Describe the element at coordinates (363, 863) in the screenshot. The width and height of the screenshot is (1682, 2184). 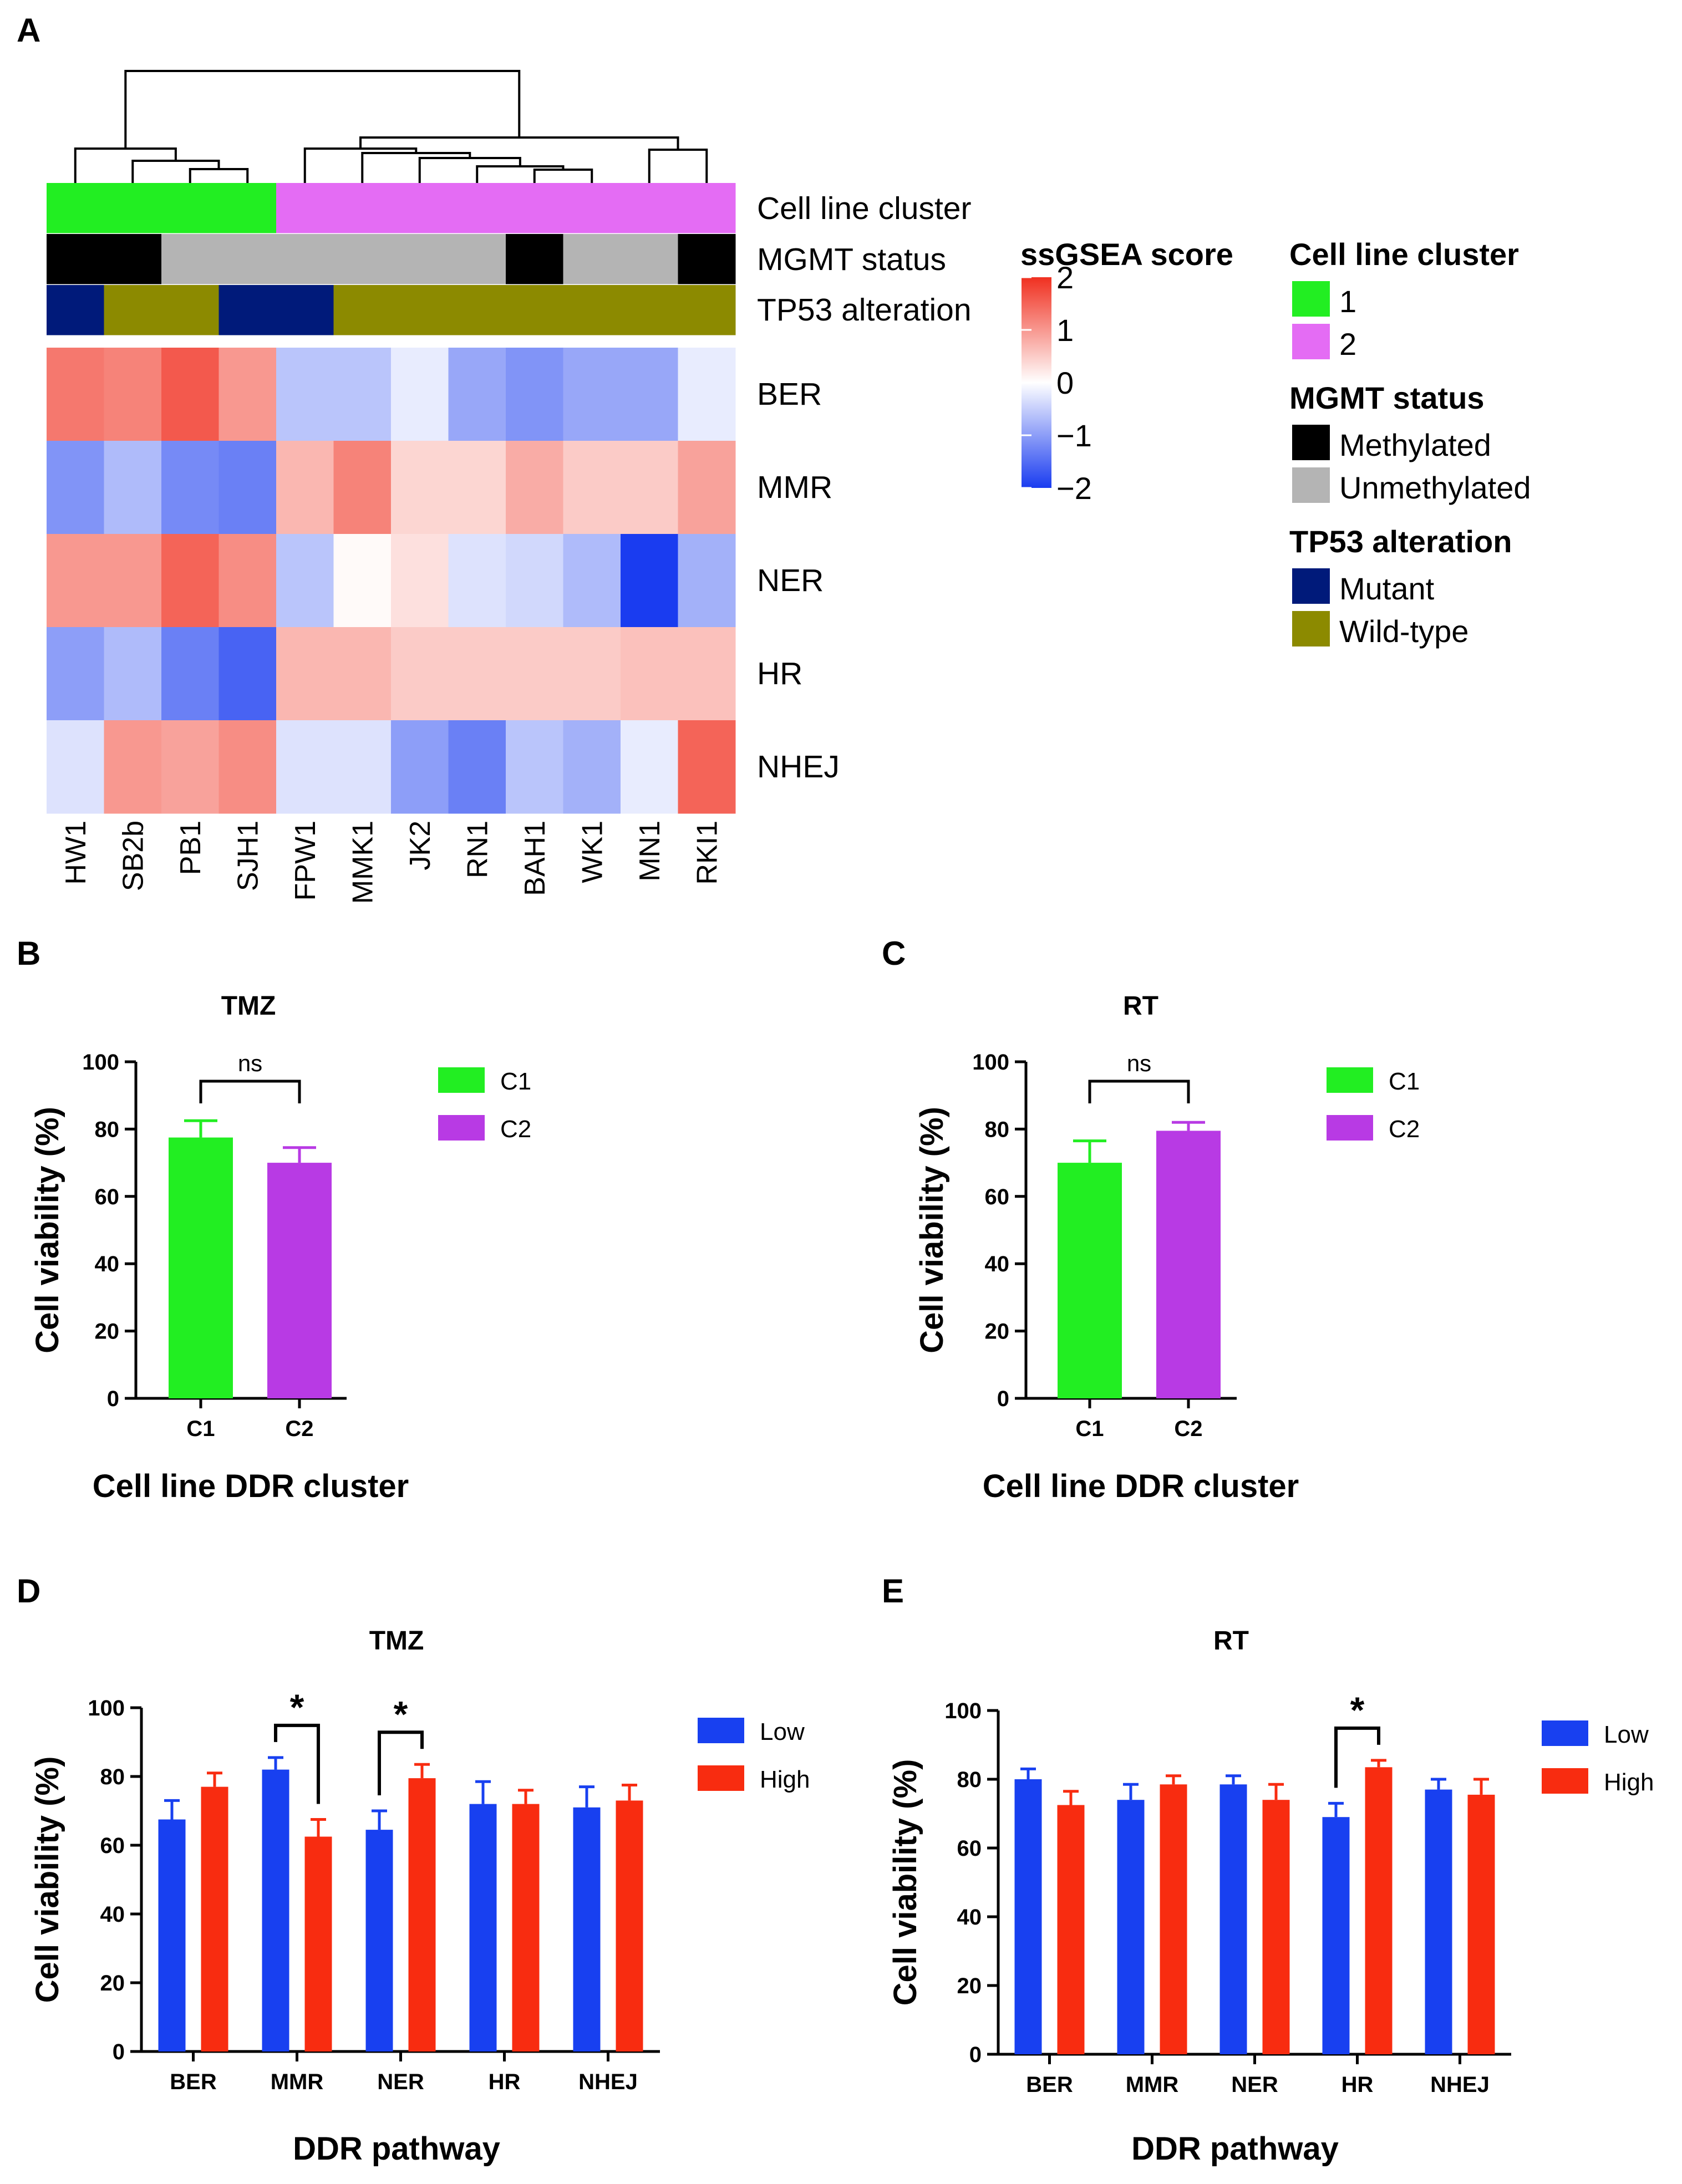
I see `sample-label: MMK1` at that location.